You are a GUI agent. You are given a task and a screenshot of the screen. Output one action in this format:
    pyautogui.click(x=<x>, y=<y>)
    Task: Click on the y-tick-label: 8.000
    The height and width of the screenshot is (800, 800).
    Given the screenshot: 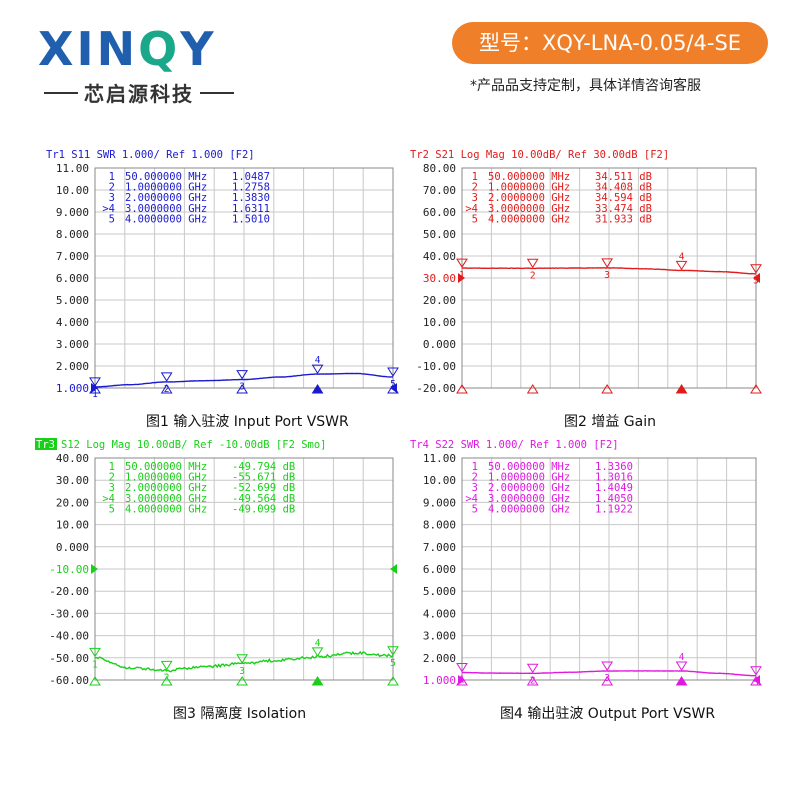 What is the action you would take?
    pyautogui.click(x=72, y=234)
    